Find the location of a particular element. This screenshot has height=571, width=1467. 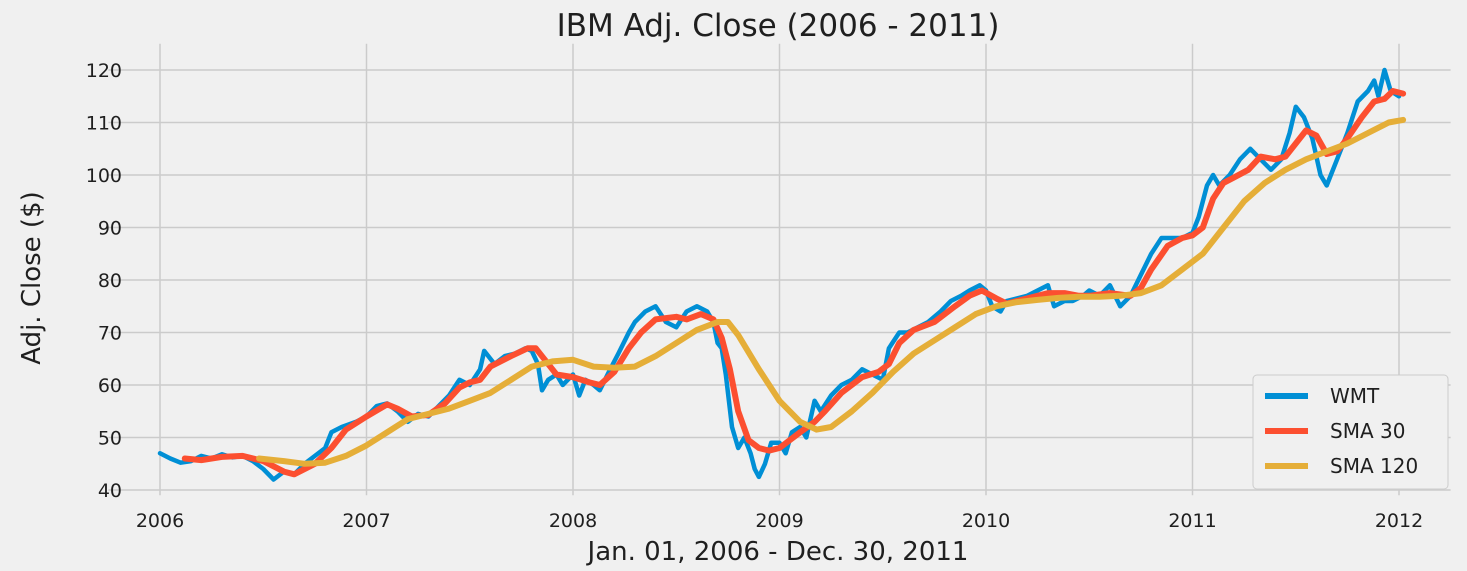

x-tick-label-2009: 2009 is located at coordinates (779, 521).